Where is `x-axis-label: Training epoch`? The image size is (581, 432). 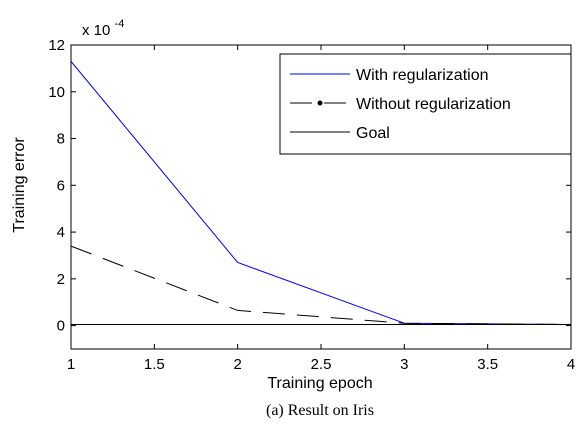 x-axis-label: Training epoch is located at coordinates (319, 383).